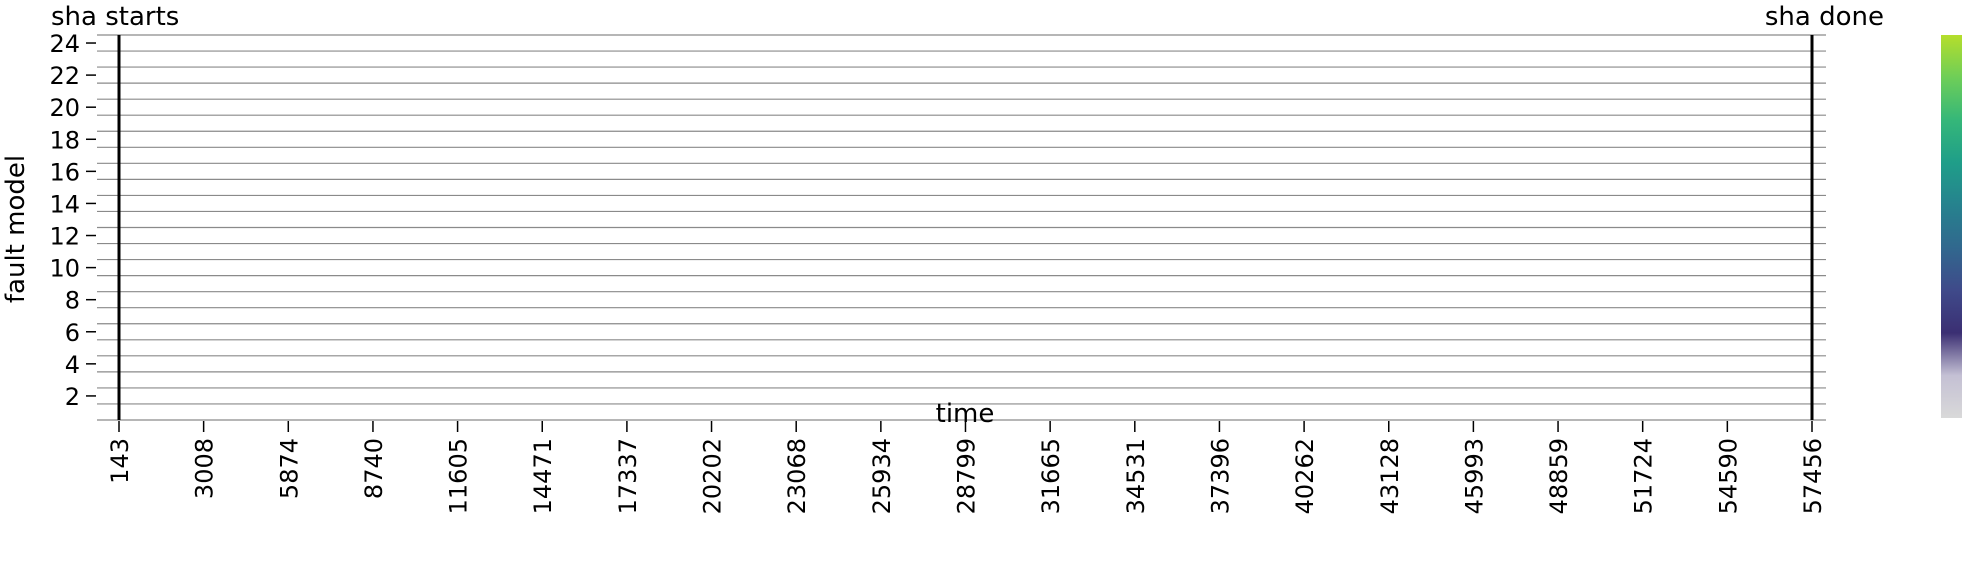  Describe the element at coordinates (965, 414) in the screenshot. I see `x-axis-label: time` at that location.